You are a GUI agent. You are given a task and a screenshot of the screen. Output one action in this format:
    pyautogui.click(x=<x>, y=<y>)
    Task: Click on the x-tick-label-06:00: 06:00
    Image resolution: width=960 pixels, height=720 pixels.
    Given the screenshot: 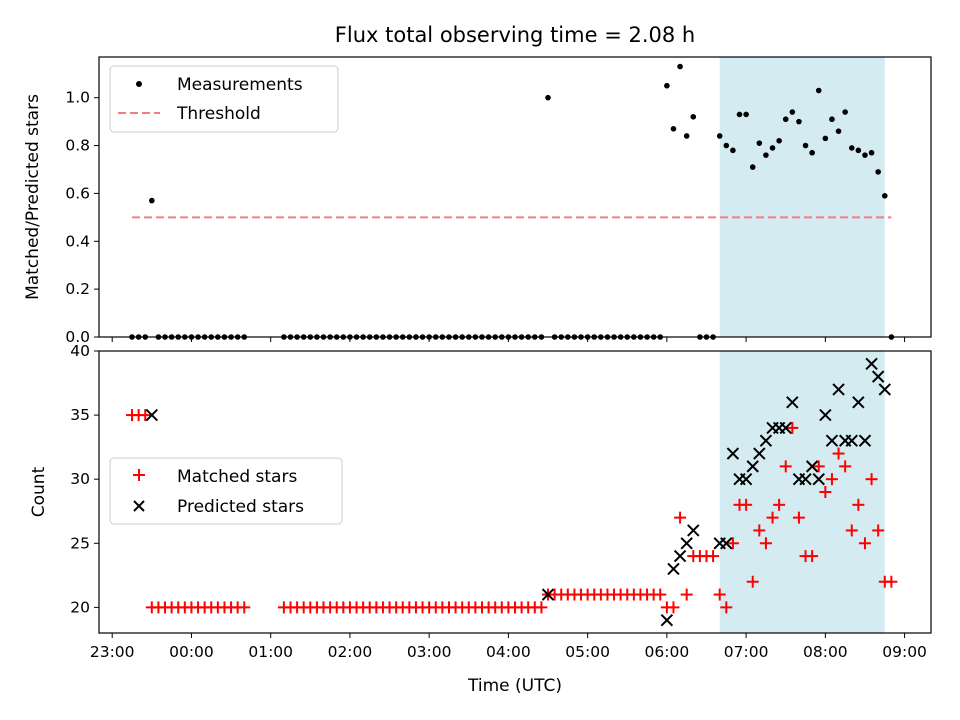 What is the action you would take?
    pyautogui.click(x=667, y=652)
    